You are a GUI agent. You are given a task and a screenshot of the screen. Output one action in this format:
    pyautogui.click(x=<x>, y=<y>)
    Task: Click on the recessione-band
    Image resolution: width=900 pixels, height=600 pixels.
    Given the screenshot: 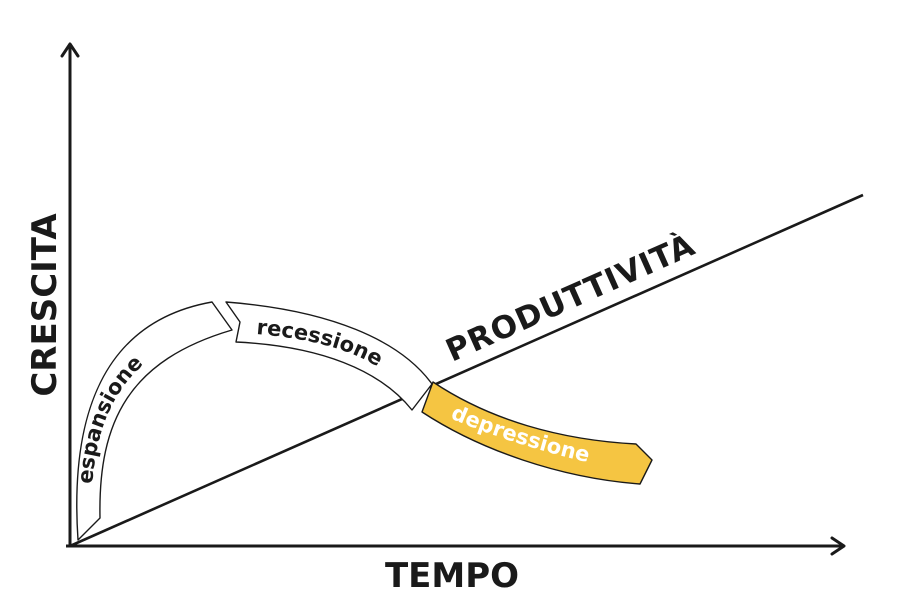 What is the action you would take?
    pyautogui.click(x=329, y=356)
    